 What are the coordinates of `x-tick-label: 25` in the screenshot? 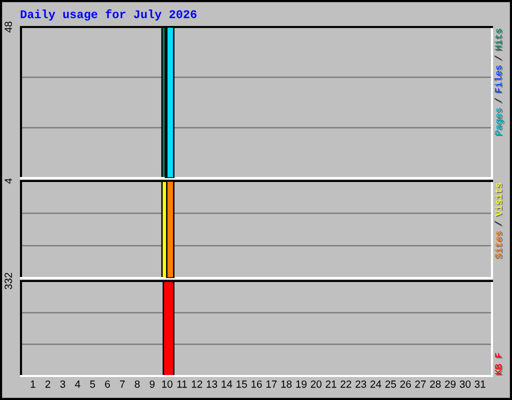 It's located at (390, 384).